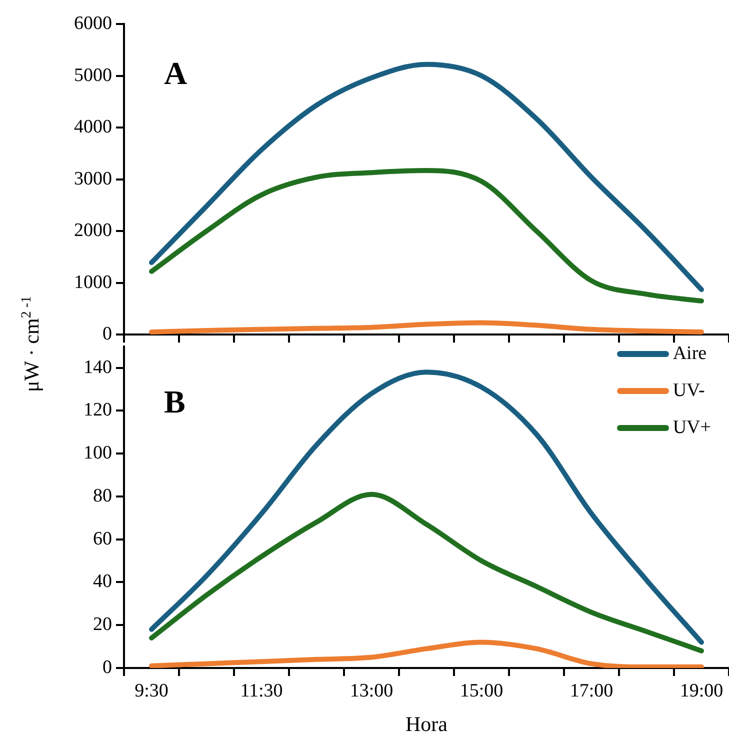 The height and width of the screenshot is (742, 729). I want to click on y-tick-label: 4000, so click(93, 127).